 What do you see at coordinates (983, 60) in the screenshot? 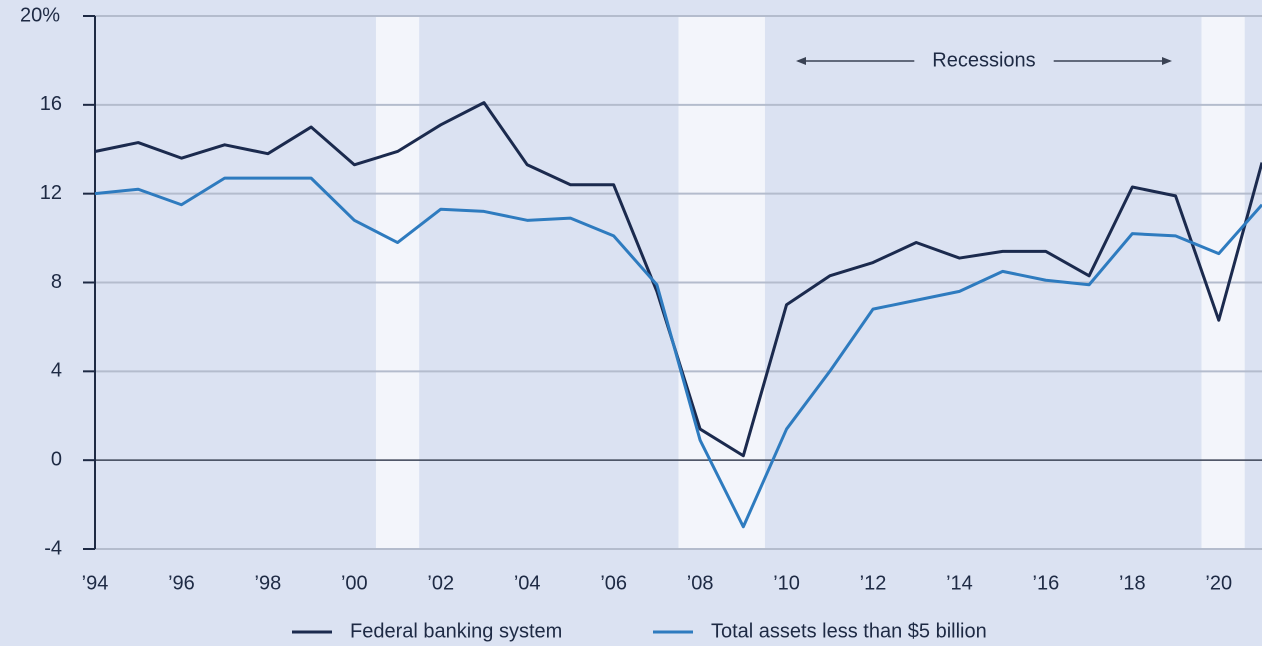
I see `annotation: Recessions` at bounding box center [983, 60].